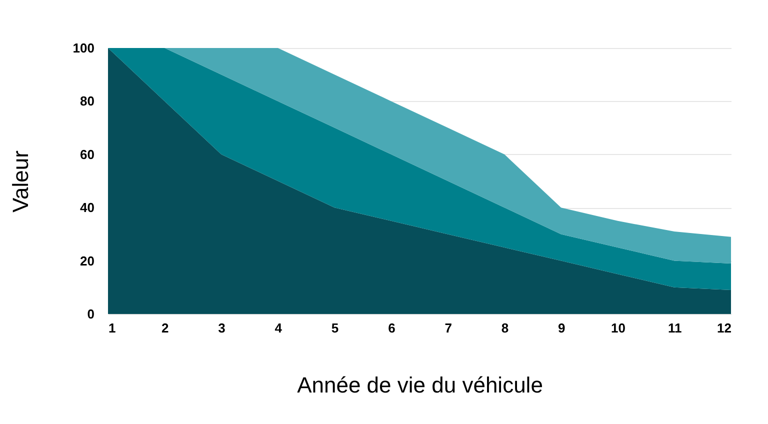 The width and height of the screenshot is (768, 424). Describe the element at coordinates (505, 328) in the screenshot. I see `x-tick-label: 8` at that location.